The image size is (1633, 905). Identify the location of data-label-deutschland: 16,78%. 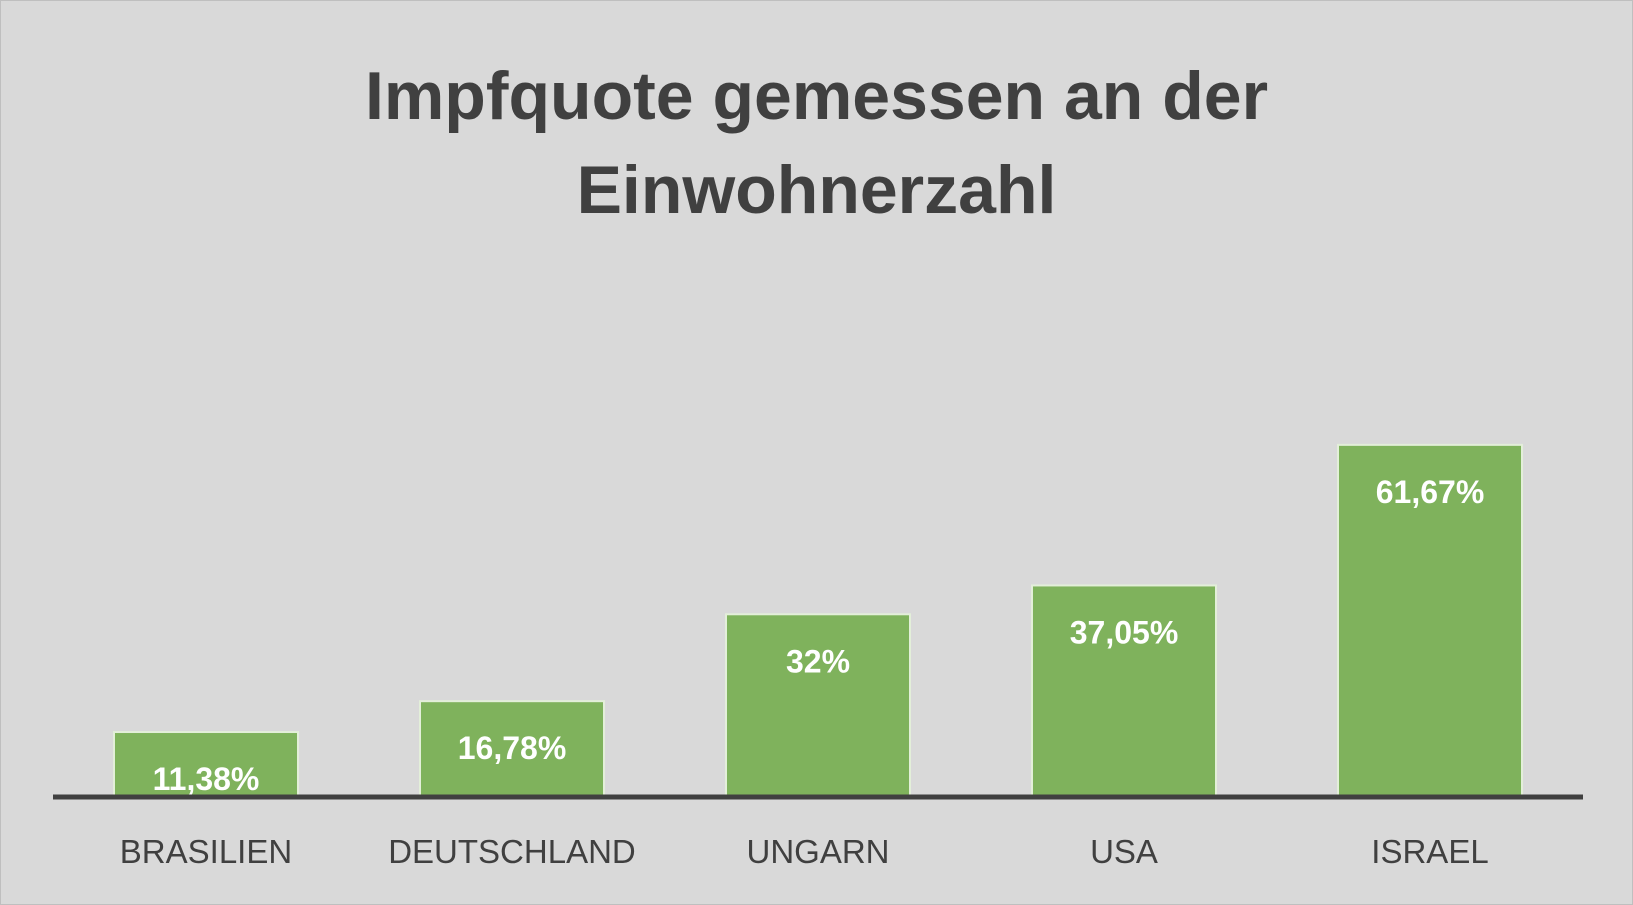
(512, 748).